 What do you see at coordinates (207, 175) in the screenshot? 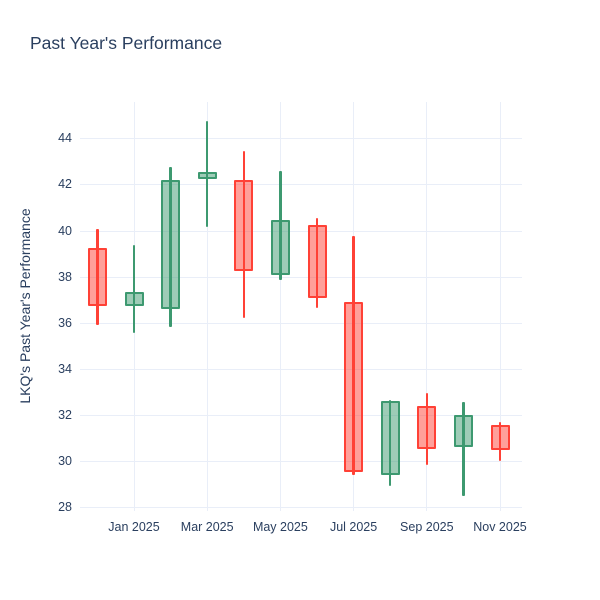
I see `candle-mar-2025` at bounding box center [207, 175].